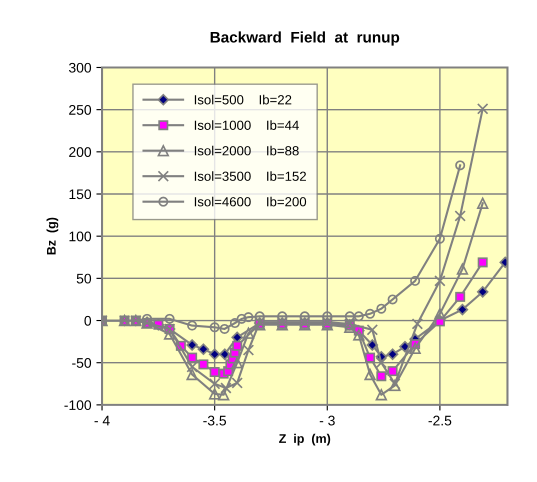 Image resolution: width=537 pixels, height=482 pixels. What do you see at coordinates (80, 152) in the screenshot?
I see `y-tick-label: 200` at bounding box center [80, 152].